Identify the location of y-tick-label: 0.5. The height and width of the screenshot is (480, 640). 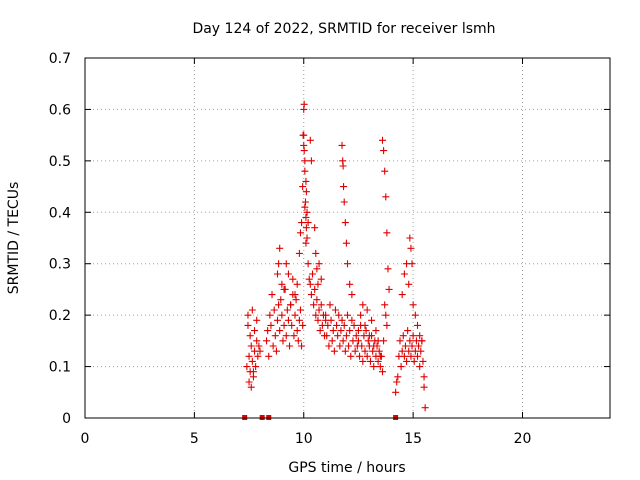
(60, 162).